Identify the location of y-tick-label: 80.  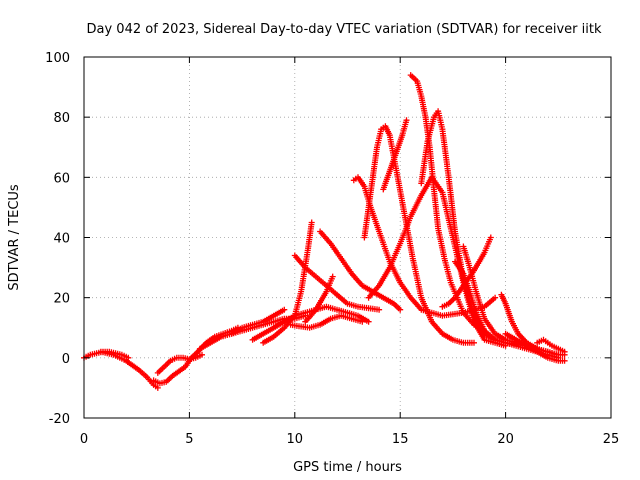
(61, 118).